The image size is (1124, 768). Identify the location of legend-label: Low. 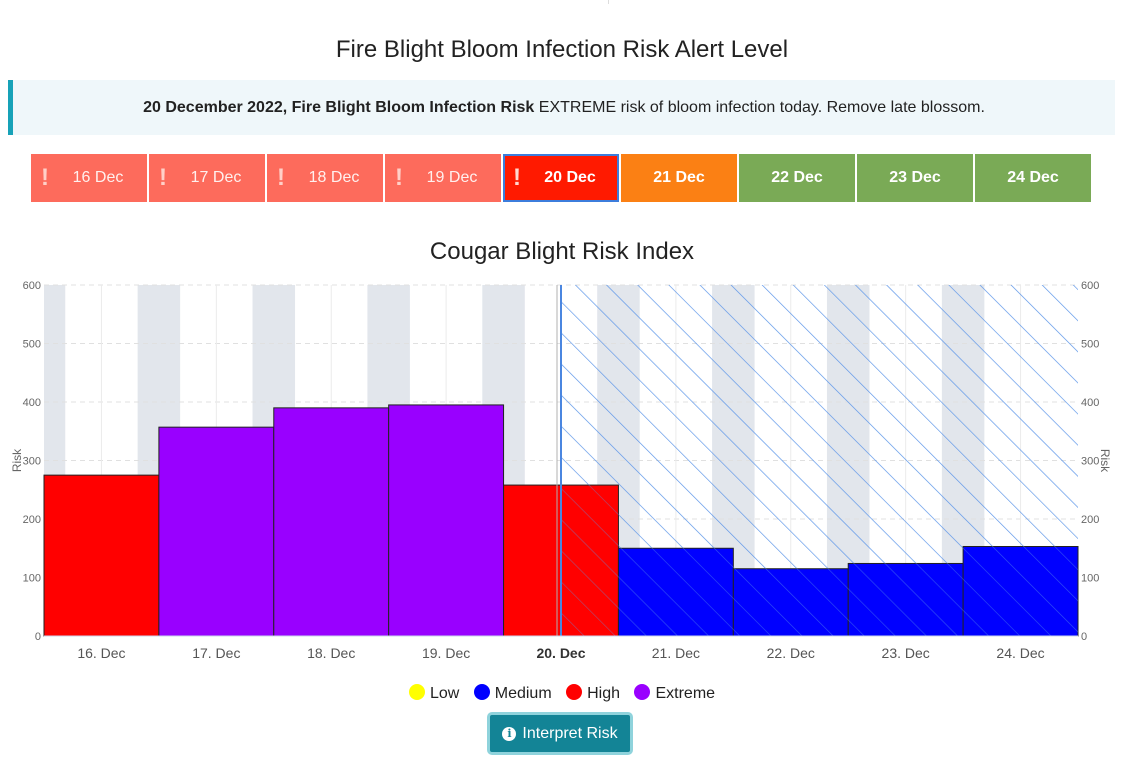
(444, 693).